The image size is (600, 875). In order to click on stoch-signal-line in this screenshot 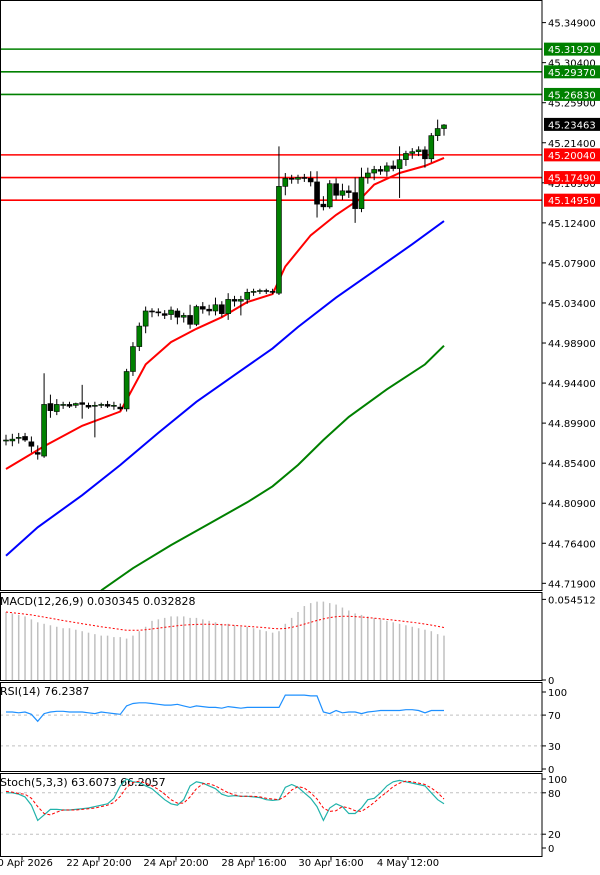, I will do `click(225, 798)`.